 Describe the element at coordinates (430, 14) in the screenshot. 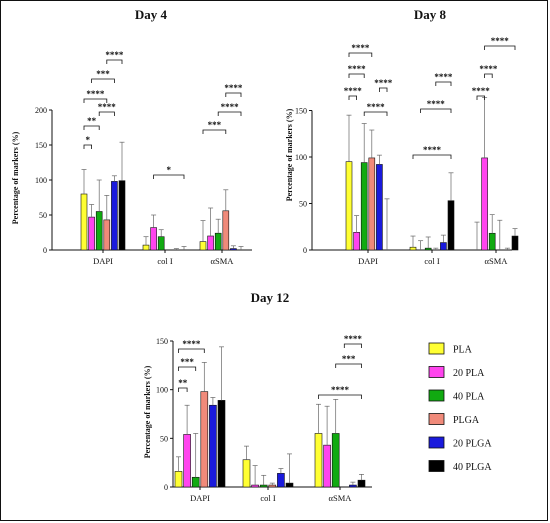

I see `chart-title: Day 8` at that location.